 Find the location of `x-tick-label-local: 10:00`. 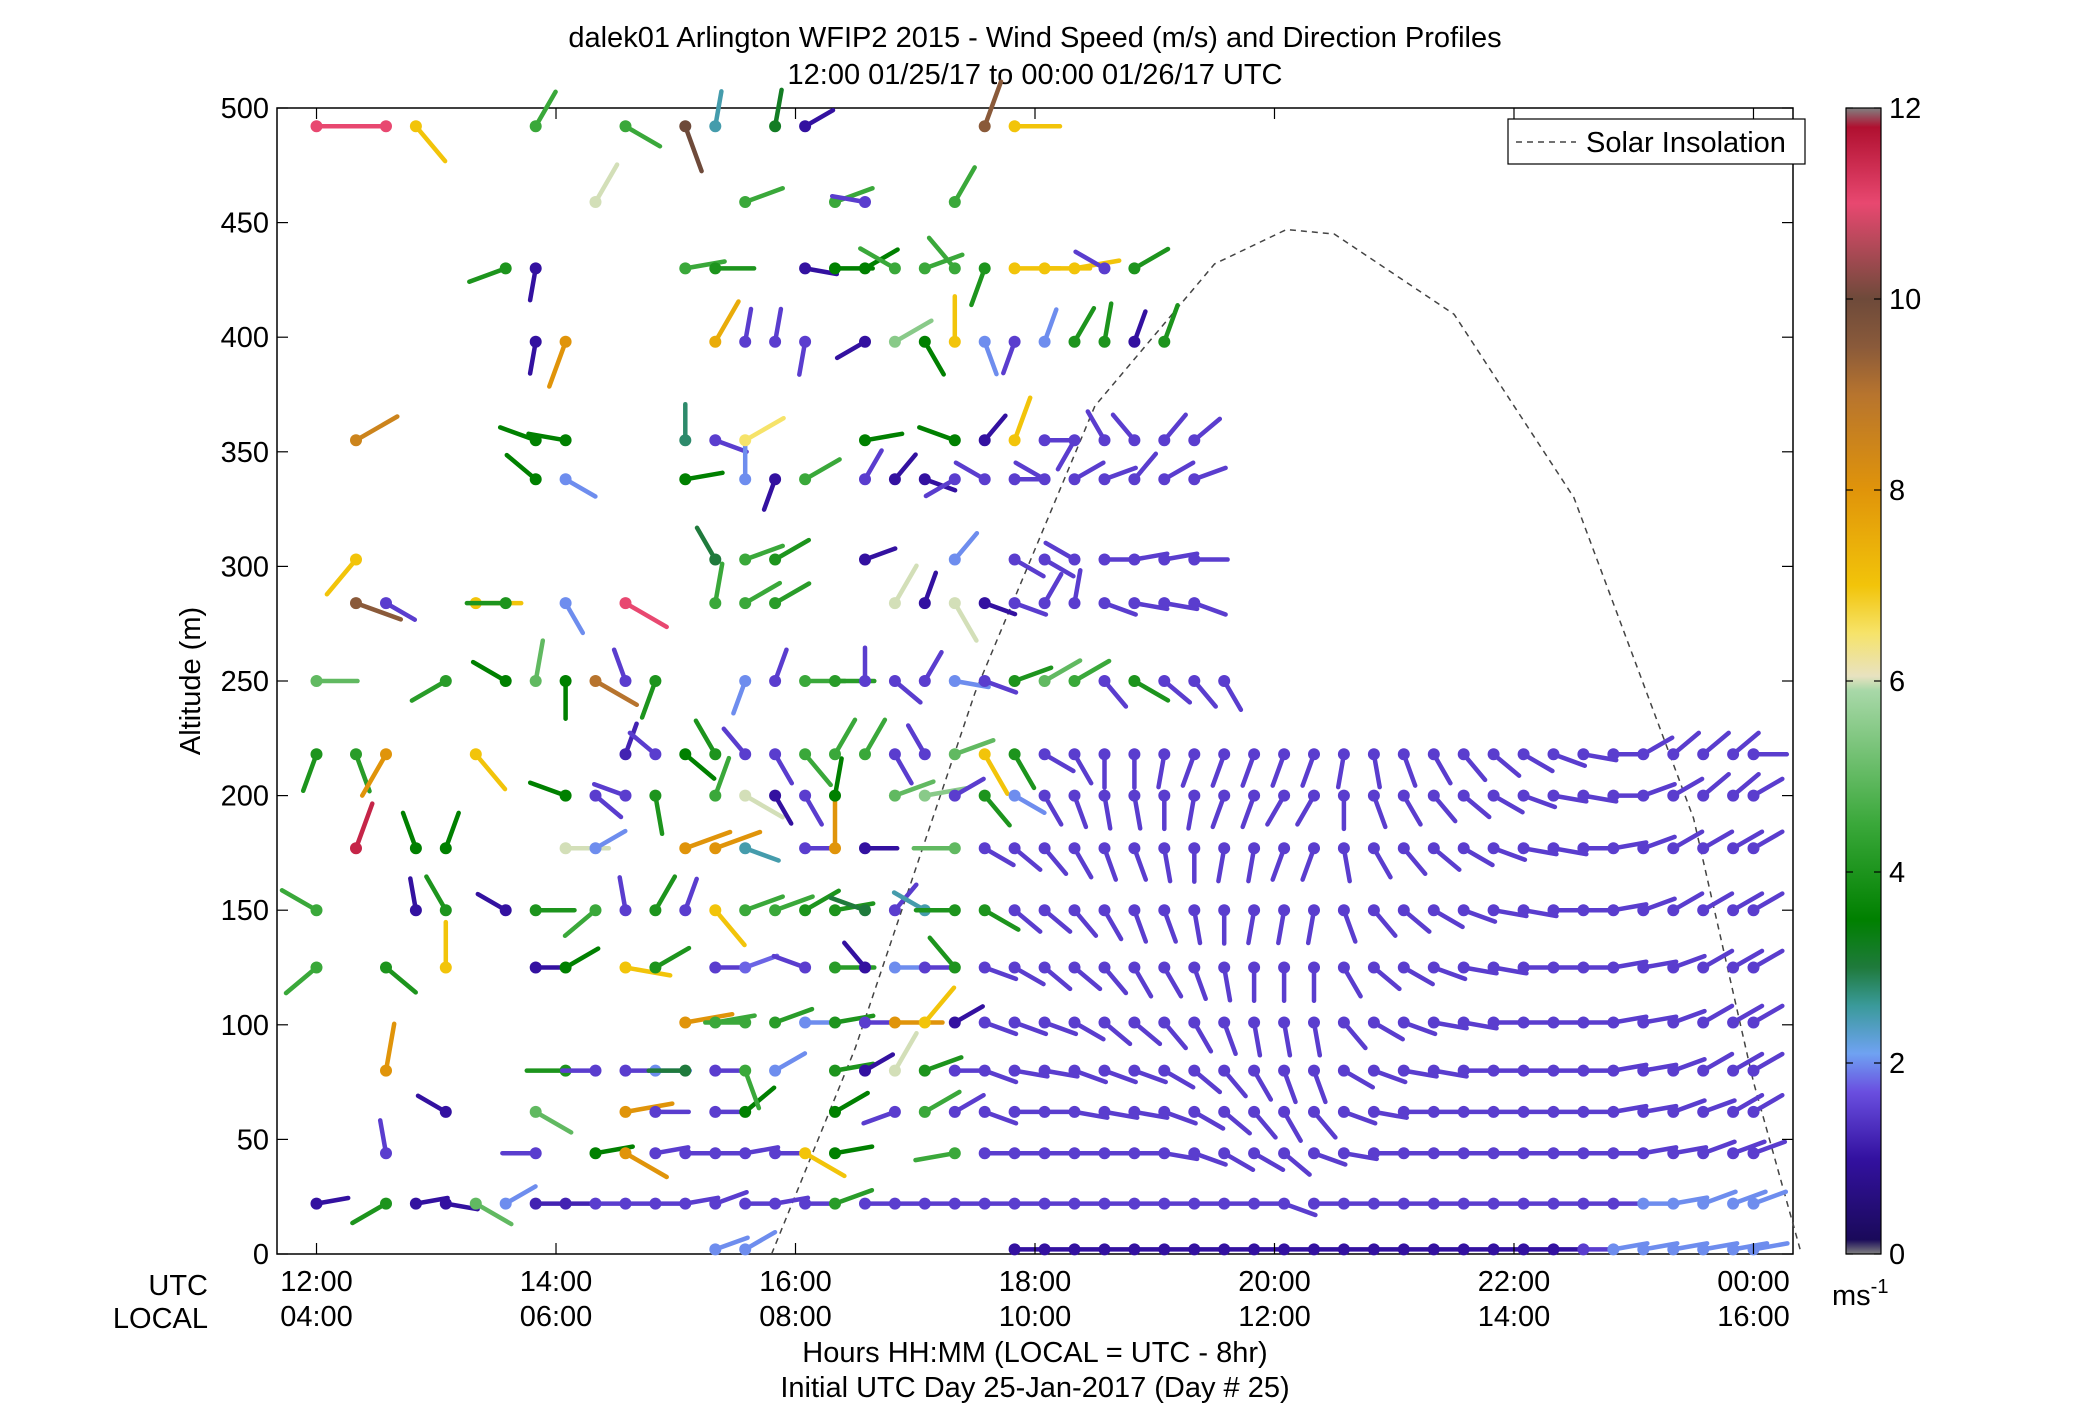

x-tick-label-local: 10:00 is located at coordinates (1035, 1317).